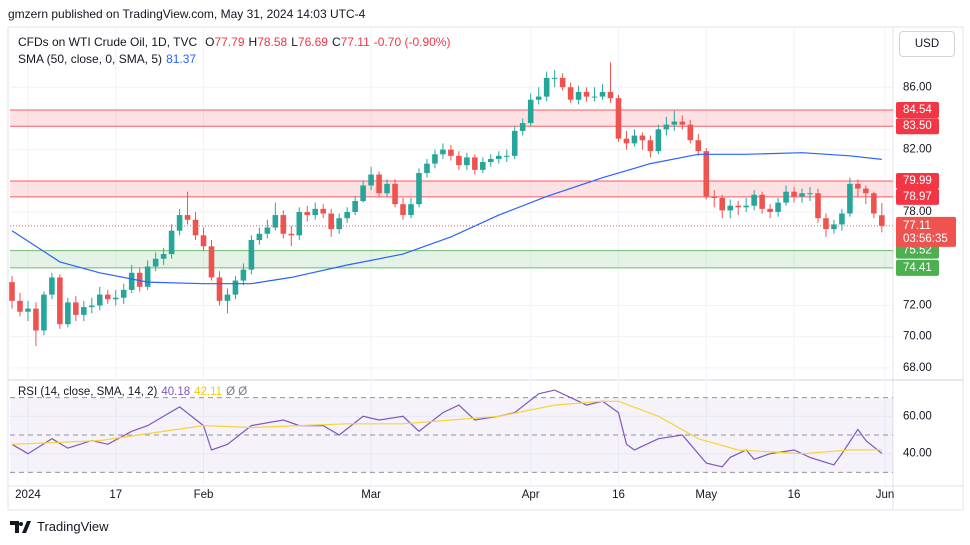  Describe the element at coordinates (926, 231) in the screenshot. I see `last-price-tag` at that location.